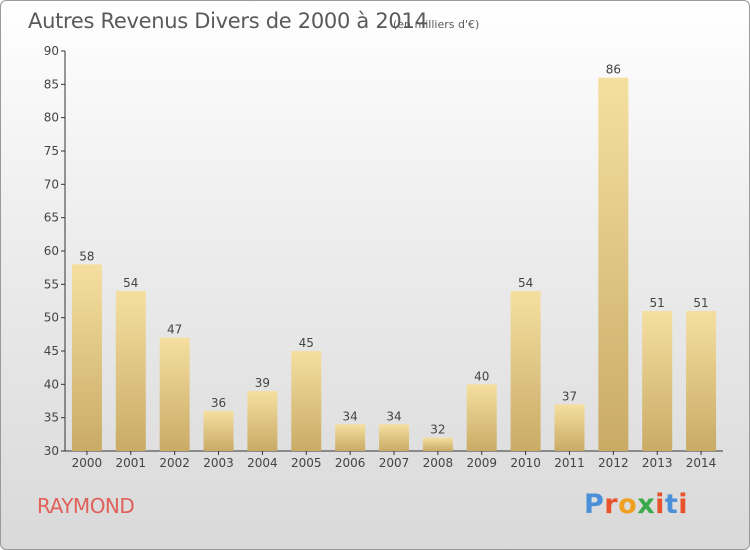 This screenshot has width=750, height=550. Describe the element at coordinates (306, 463) in the screenshot. I see `x-tick-label-2005: 2005` at that location.